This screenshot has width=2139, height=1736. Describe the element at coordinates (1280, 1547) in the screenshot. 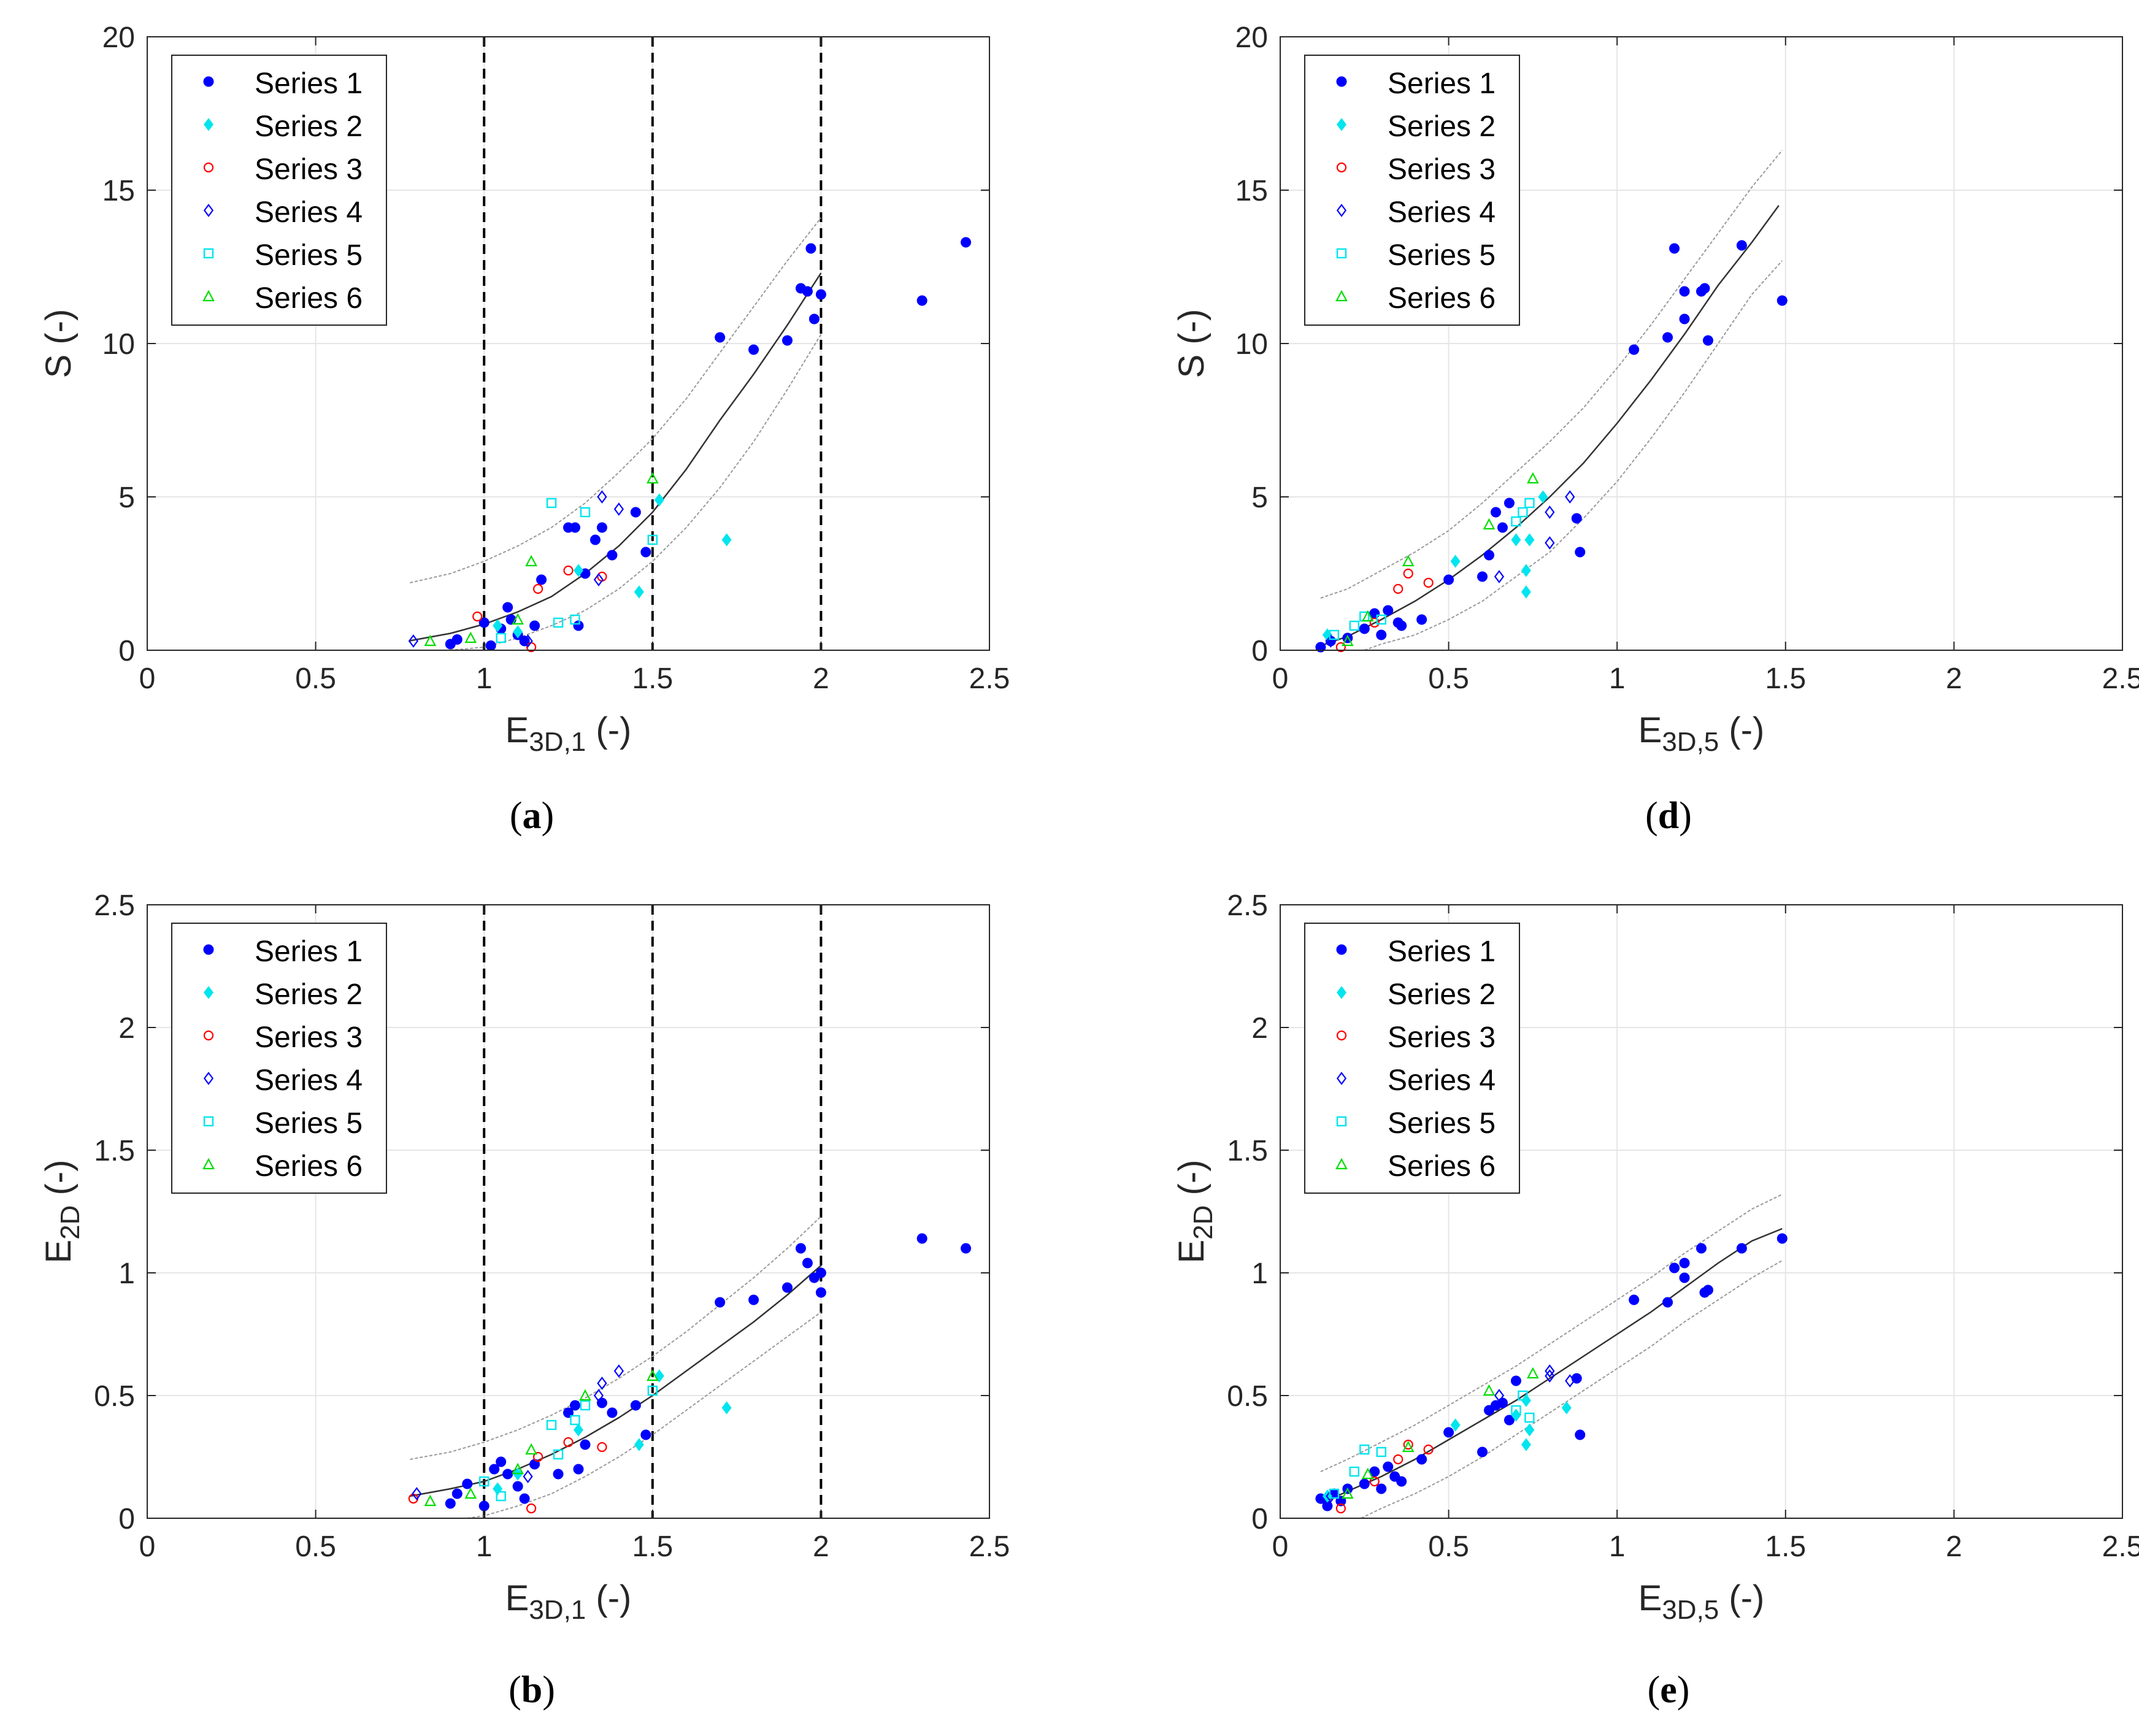

I see `x-tick-label: 0` at that location.